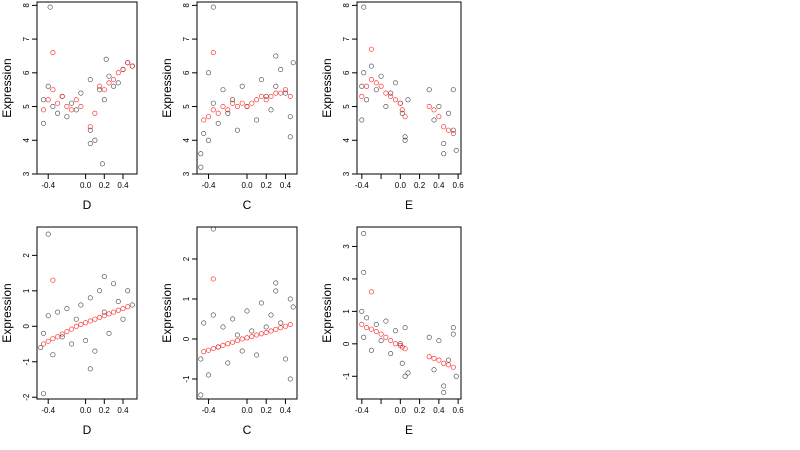  Describe the element at coordinates (229, 106) in the screenshot. I see `panel-2: -0.4 0.0 0.2 0.4 3 4 5 6 7 8 C Expression` at that location.